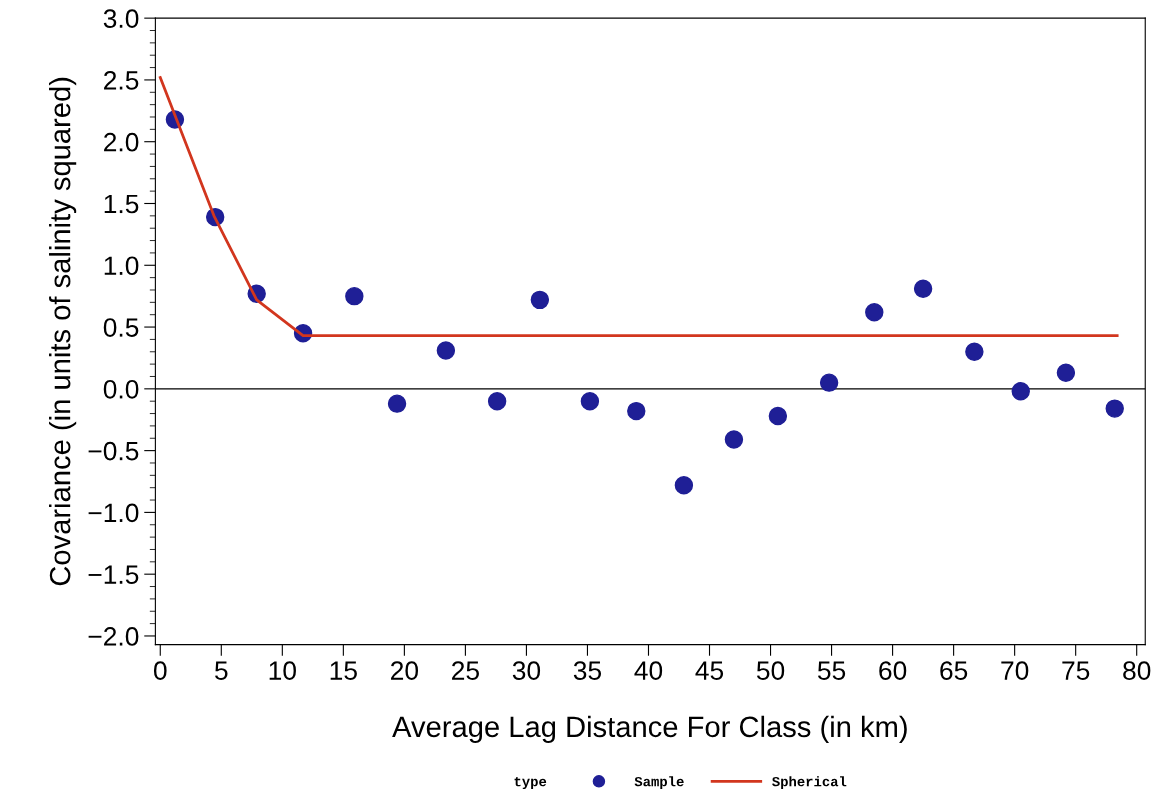  I want to click on y-tick-label: −0.5, so click(113, 451).